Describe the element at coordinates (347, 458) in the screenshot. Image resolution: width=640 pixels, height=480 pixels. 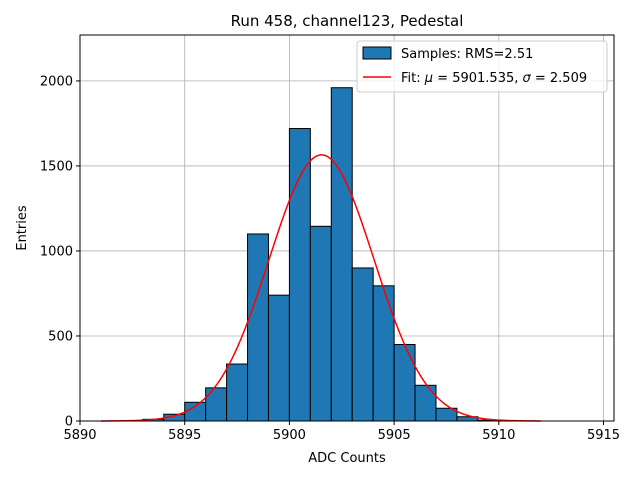
I see `x-axis-label: ADC Counts` at that location.